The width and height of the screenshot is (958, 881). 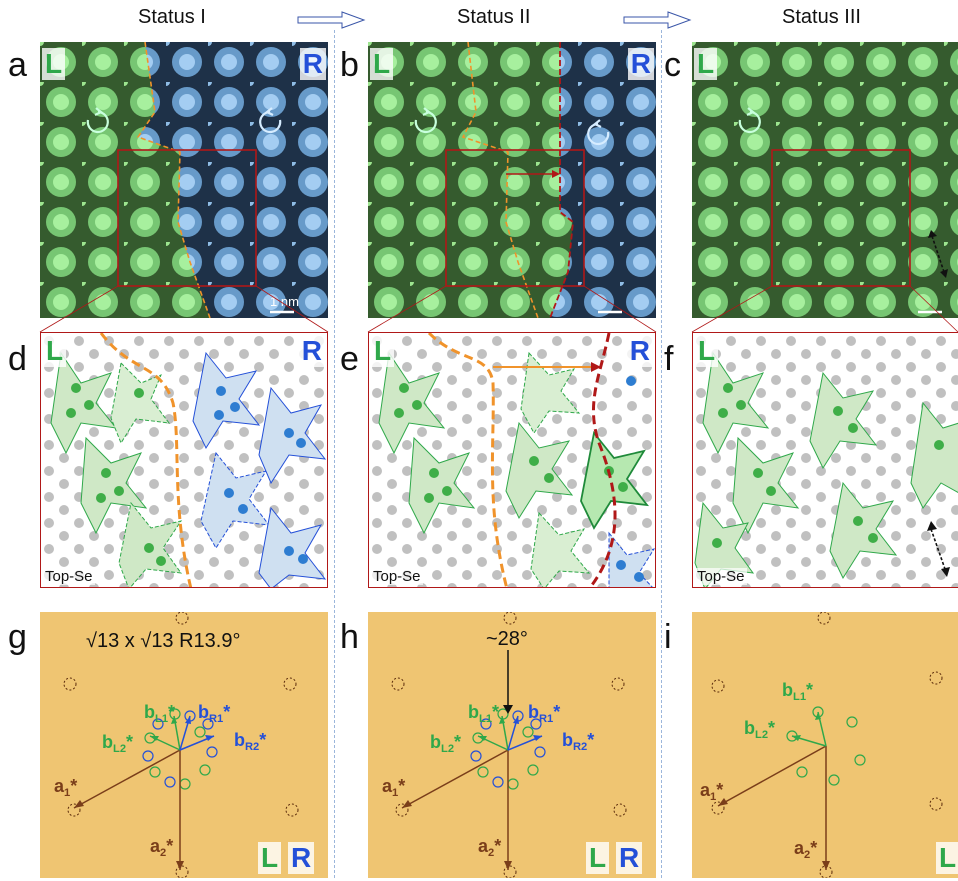 What do you see at coordinates (821, 17) in the screenshot?
I see `status-3-title: Status III` at bounding box center [821, 17].